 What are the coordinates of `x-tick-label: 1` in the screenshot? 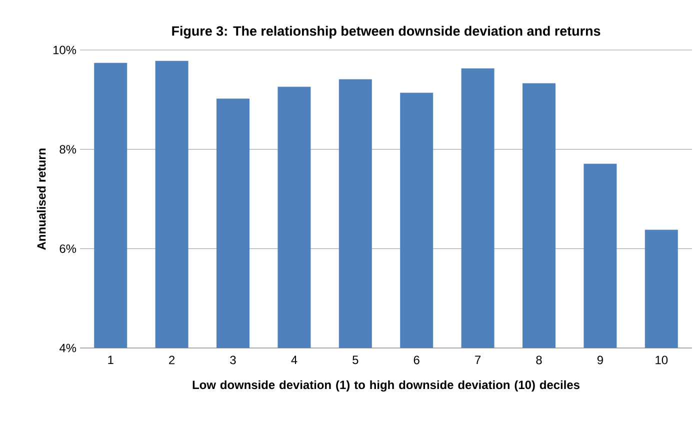 It's located at (111, 360).